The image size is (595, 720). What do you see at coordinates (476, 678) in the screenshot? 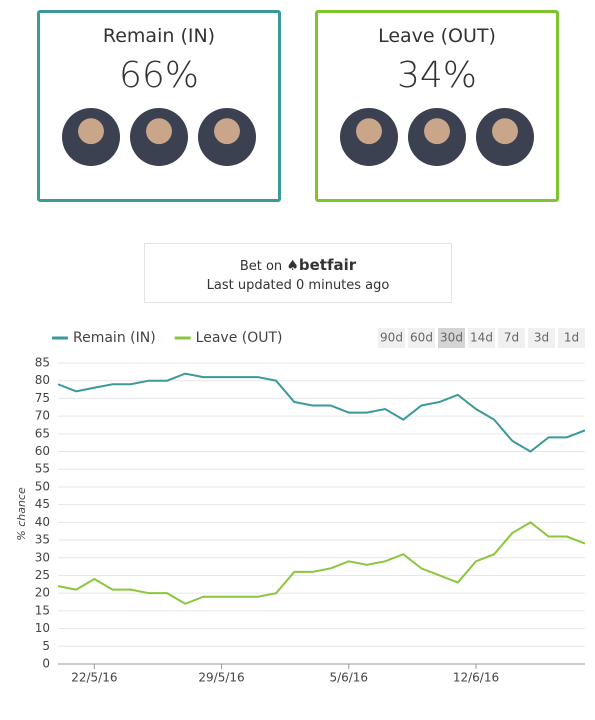
I see `x-tick-label: 12/6/16` at bounding box center [476, 678].